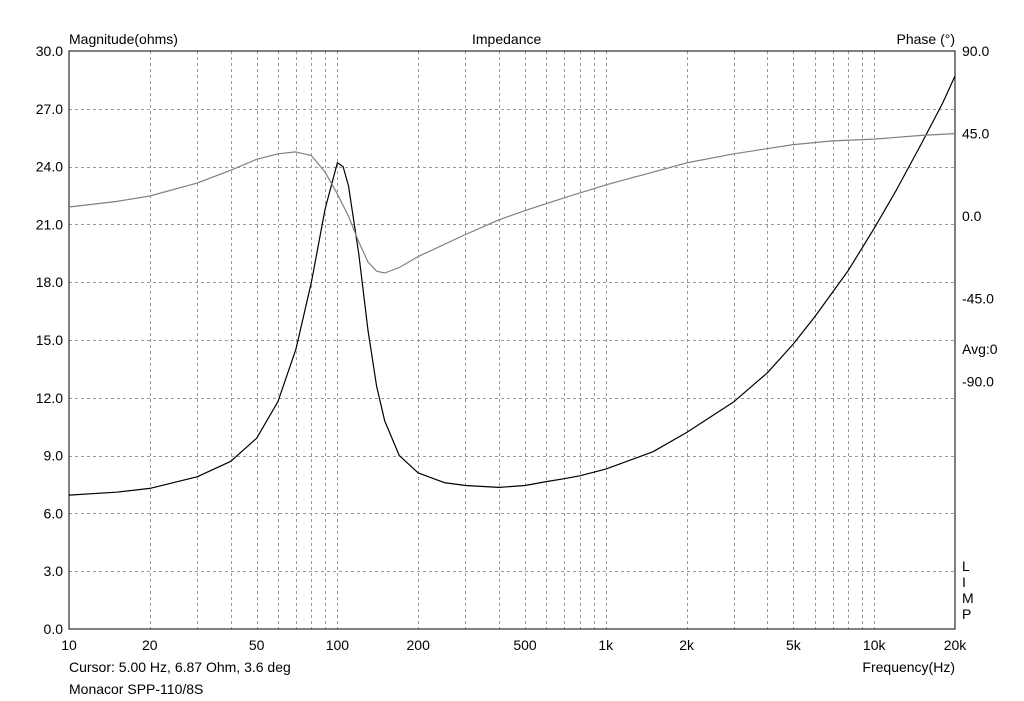 The width and height of the screenshot is (1024, 701). I want to click on y2-tick-labels: 90.0 45.0 0.0 -45.0 -90.0, so click(978, 216).